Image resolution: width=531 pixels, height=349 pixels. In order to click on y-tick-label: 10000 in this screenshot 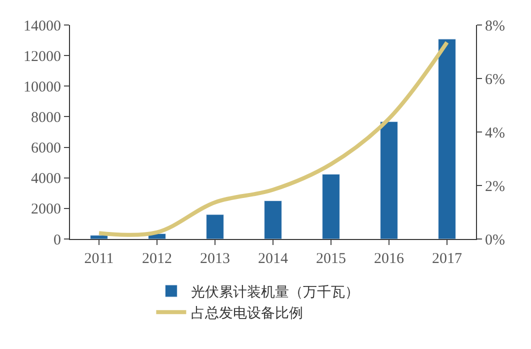, I will do `click(42, 87)`.